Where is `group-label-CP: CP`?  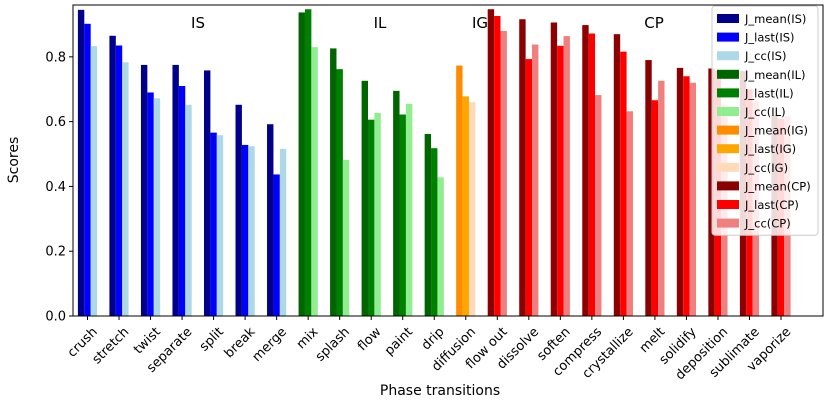 group-label-CP: CP is located at coordinates (654, 23).